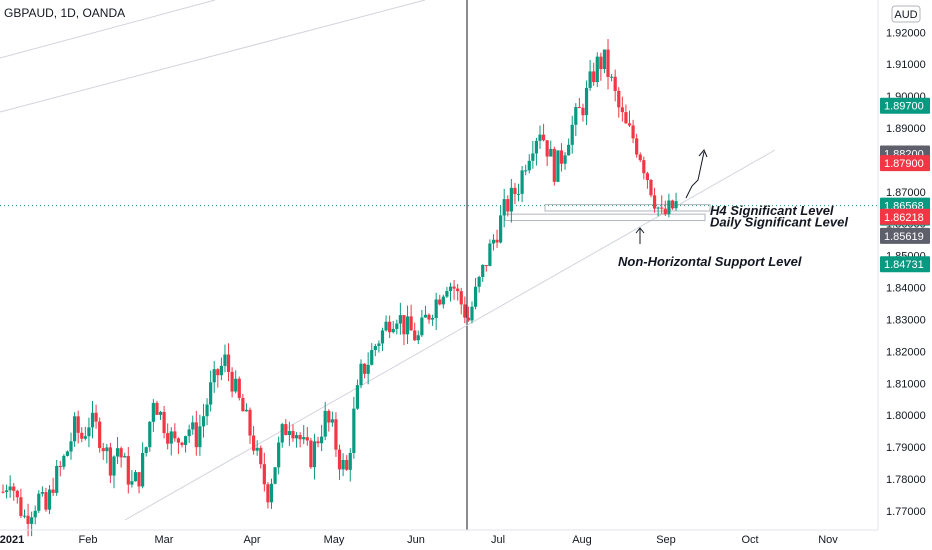  I want to click on y-tick-label: 1.89000, so click(906, 129).